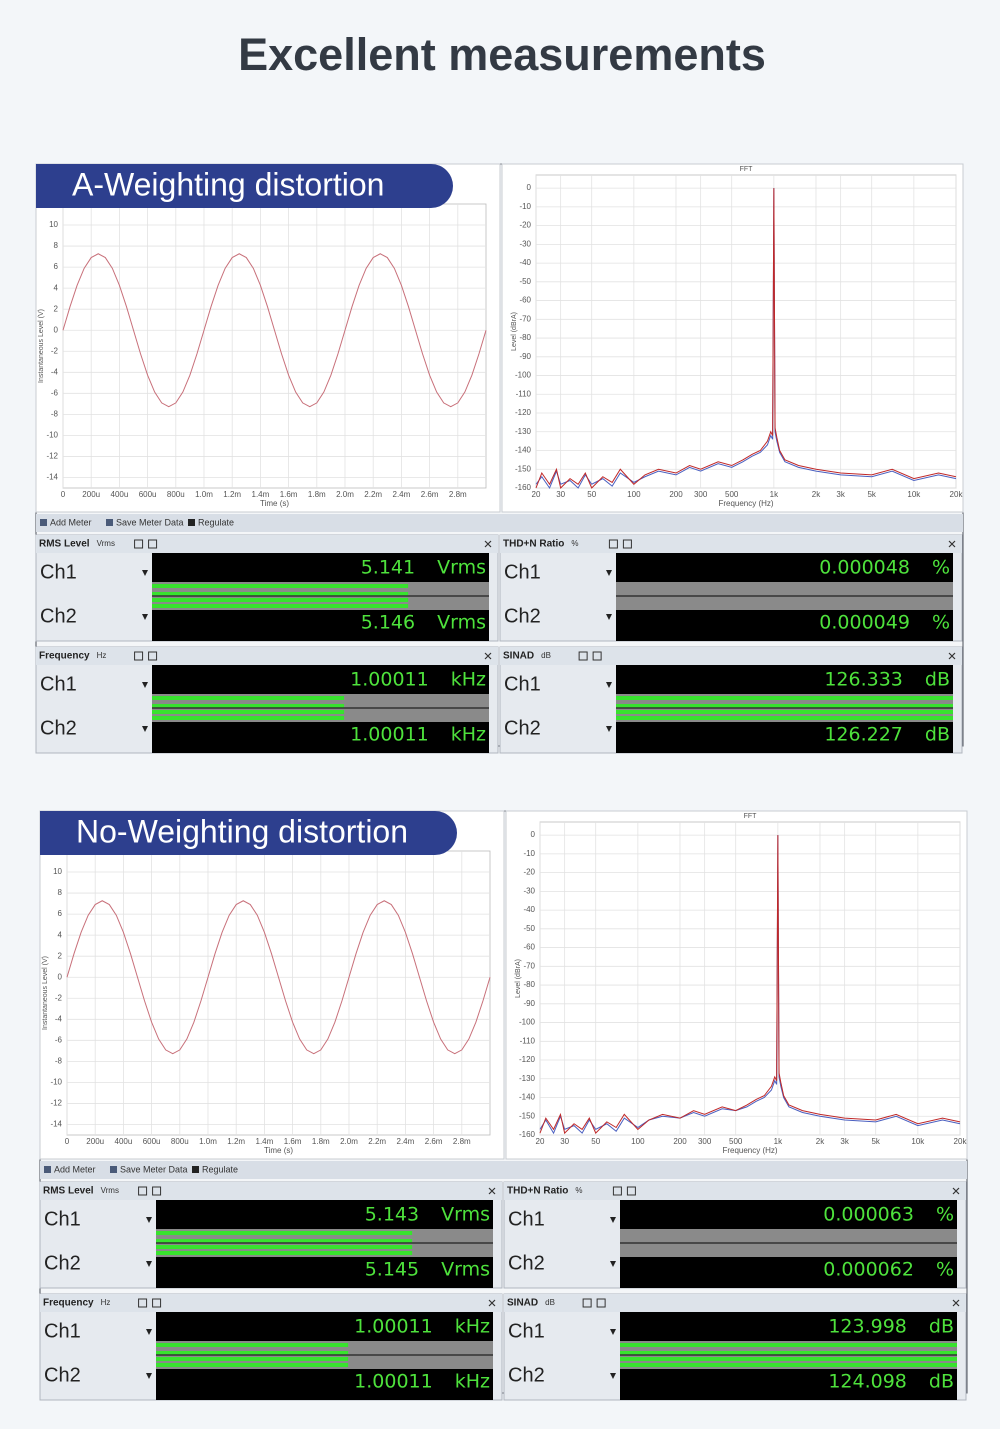  I want to click on y-tick-label: -60, so click(529, 947).